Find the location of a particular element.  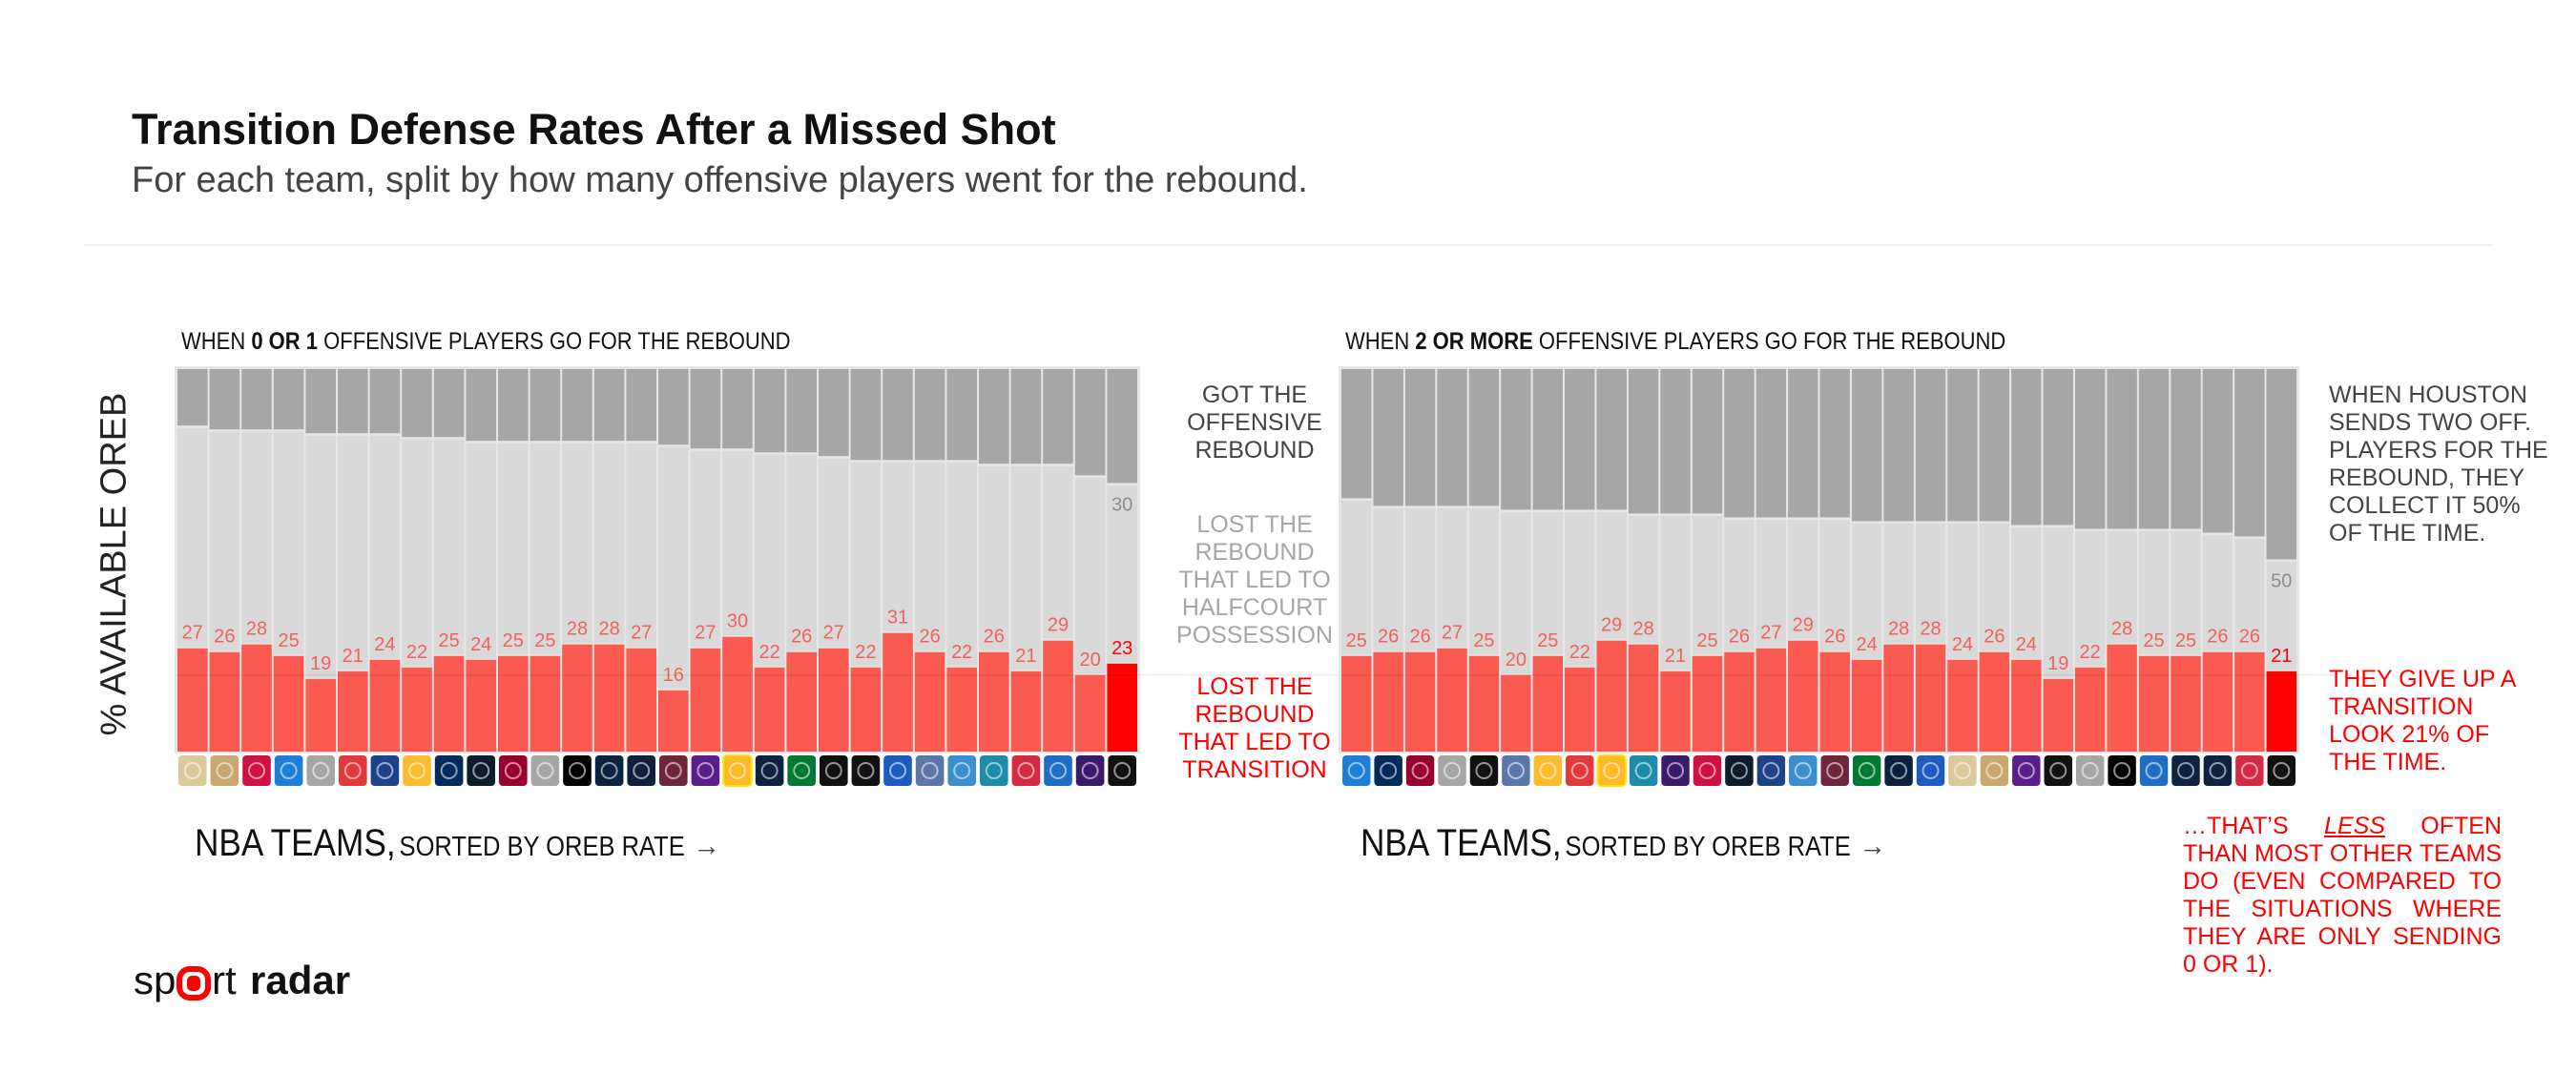

sportradar-logo: sp rt radar is located at coordinates (242, 981).